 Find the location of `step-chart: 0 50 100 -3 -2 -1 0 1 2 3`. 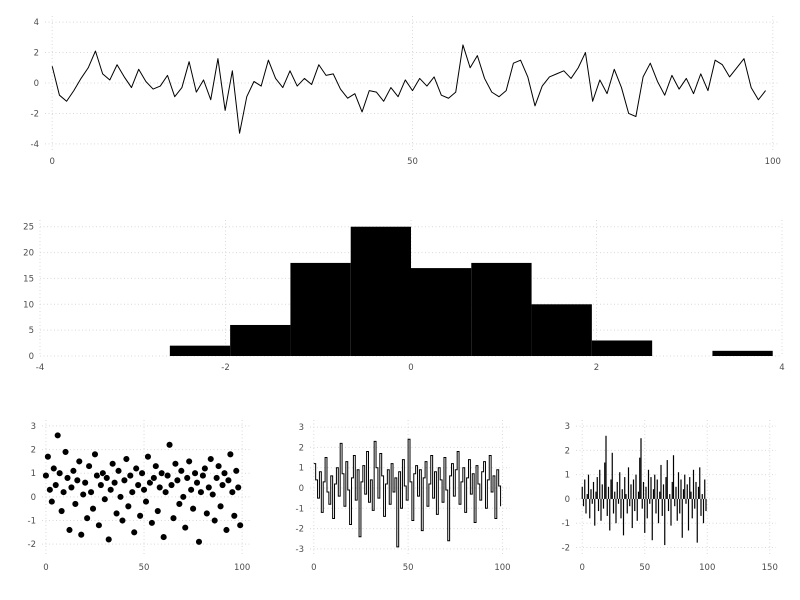

step-chart: 0 50 100 -3 -2 -1 0 1 2 3 is located at coordinates (403, 496).